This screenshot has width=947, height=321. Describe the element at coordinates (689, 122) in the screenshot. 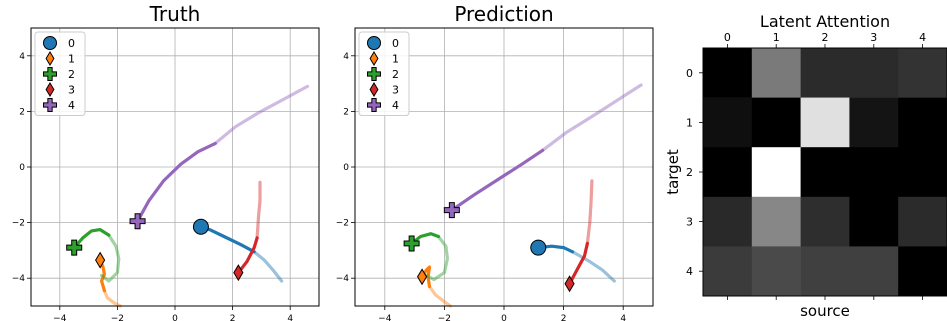

I see `y-tick-label: 1` at that location.